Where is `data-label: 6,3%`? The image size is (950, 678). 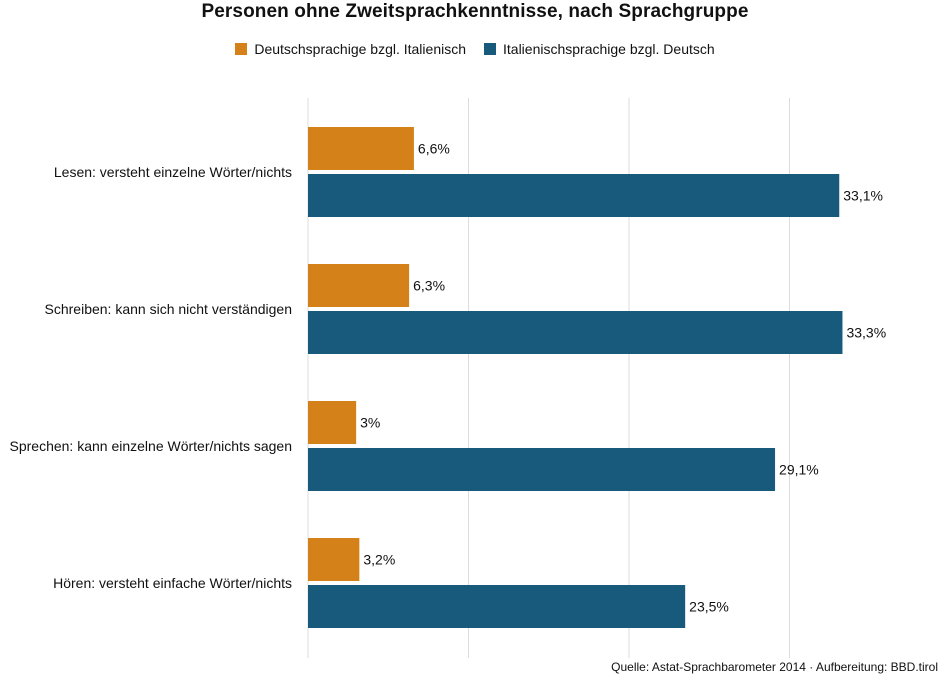
data-label: 6,3% is located at coordinates (429, 286).